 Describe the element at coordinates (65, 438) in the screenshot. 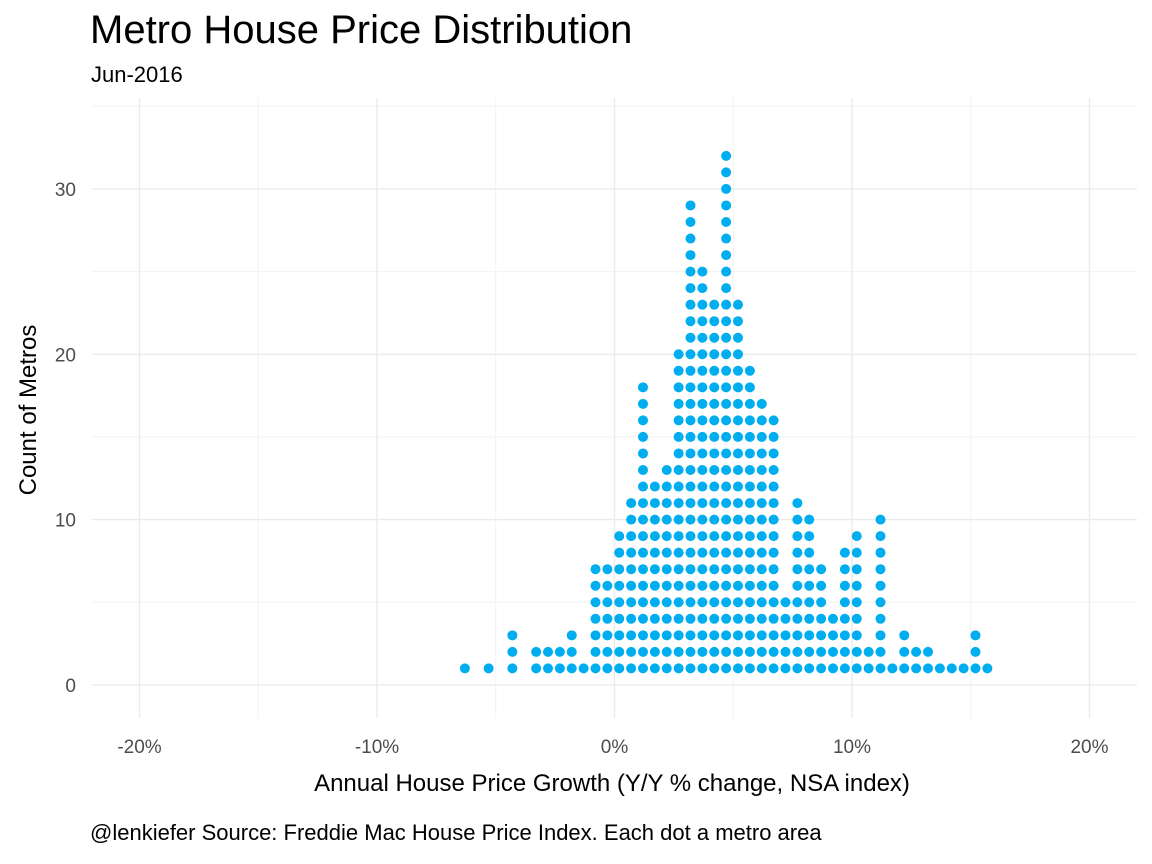

I see `y-axis-tick-labels: 0 10 20 30` at that location.